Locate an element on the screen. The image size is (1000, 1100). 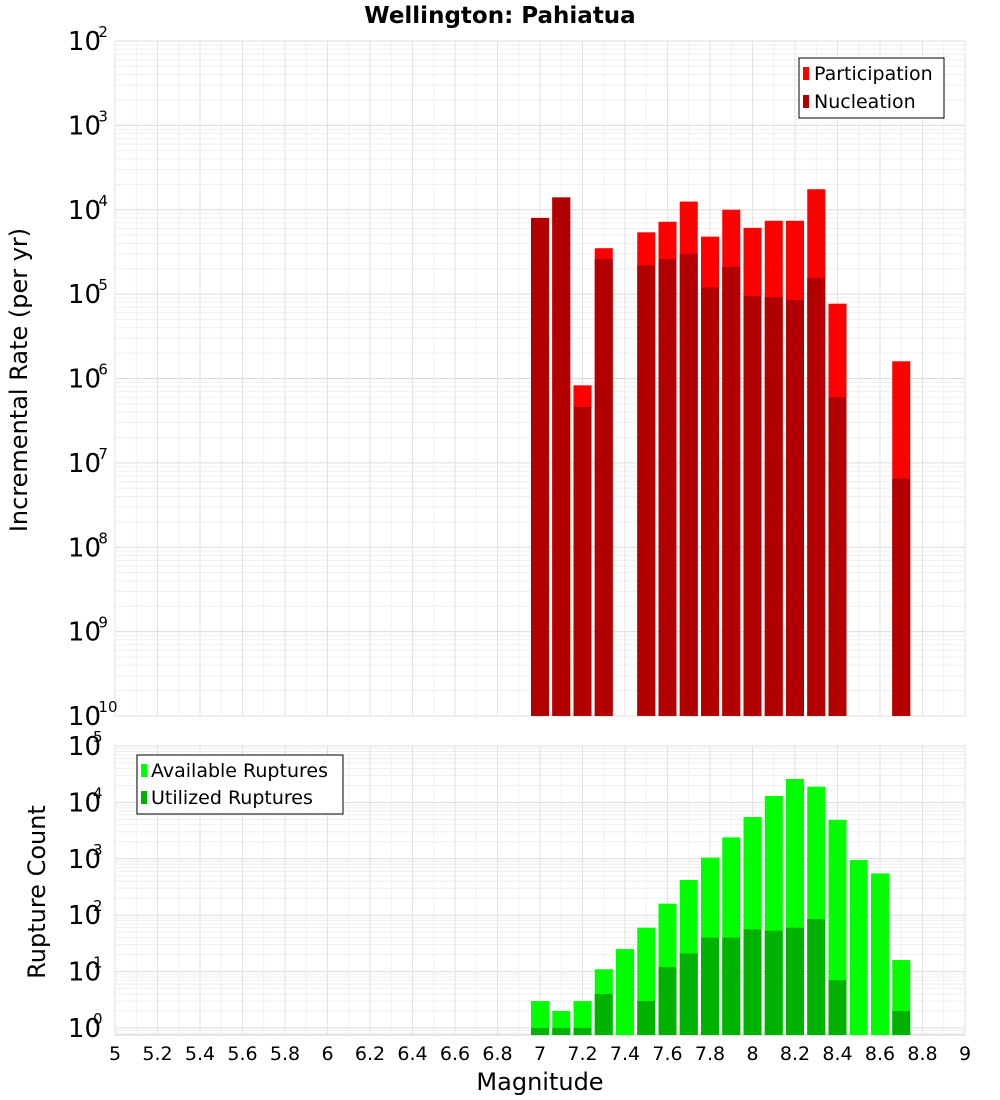
count-bars is located at coordinates (721, 906).